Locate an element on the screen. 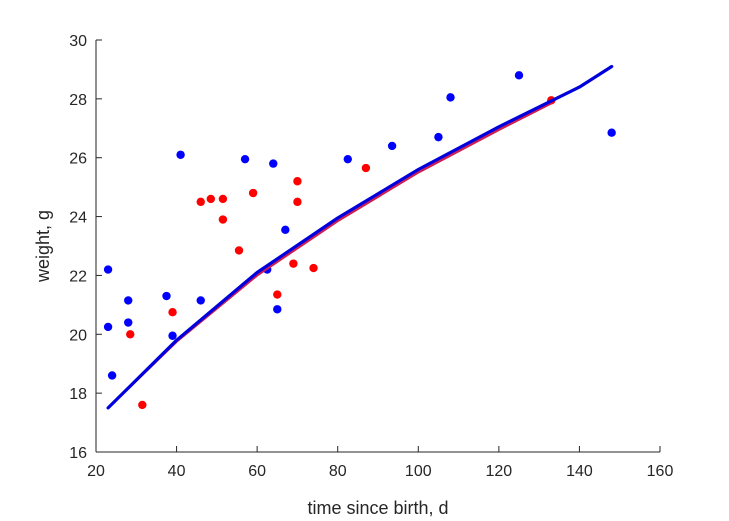 Image resolution: width=729 pixels, height=521 pixels. x-tick-label: 40 is located at coordinates (177, 471).